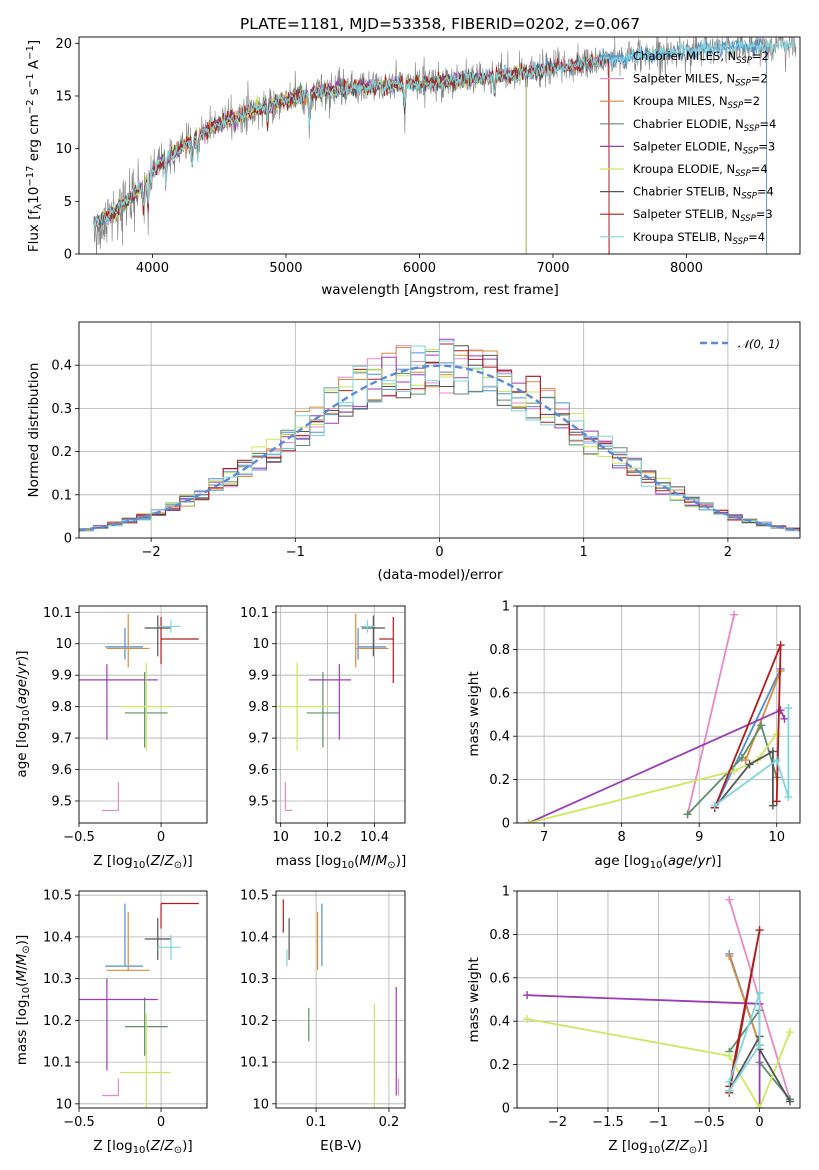 This screenshot has height=1170, width=819. What do you see at coordinates (258, 676) in the screenshot?
I see `y-tick-label: 9.9` at bounding box center [258, 676].